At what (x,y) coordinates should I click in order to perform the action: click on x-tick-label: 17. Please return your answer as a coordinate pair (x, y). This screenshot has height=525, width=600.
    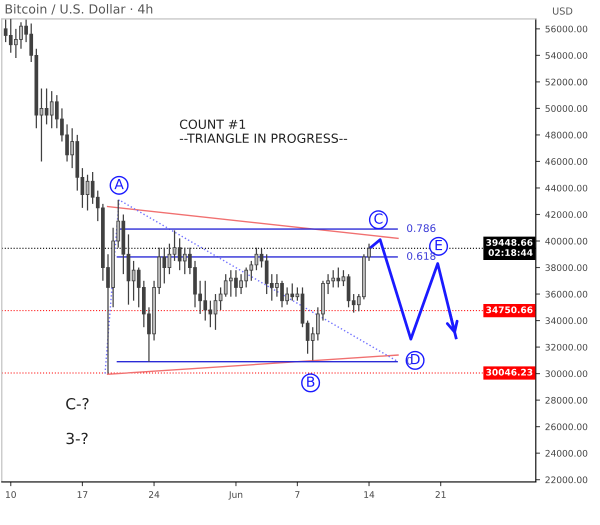
    Looking at the image, I should click on (83, 494).